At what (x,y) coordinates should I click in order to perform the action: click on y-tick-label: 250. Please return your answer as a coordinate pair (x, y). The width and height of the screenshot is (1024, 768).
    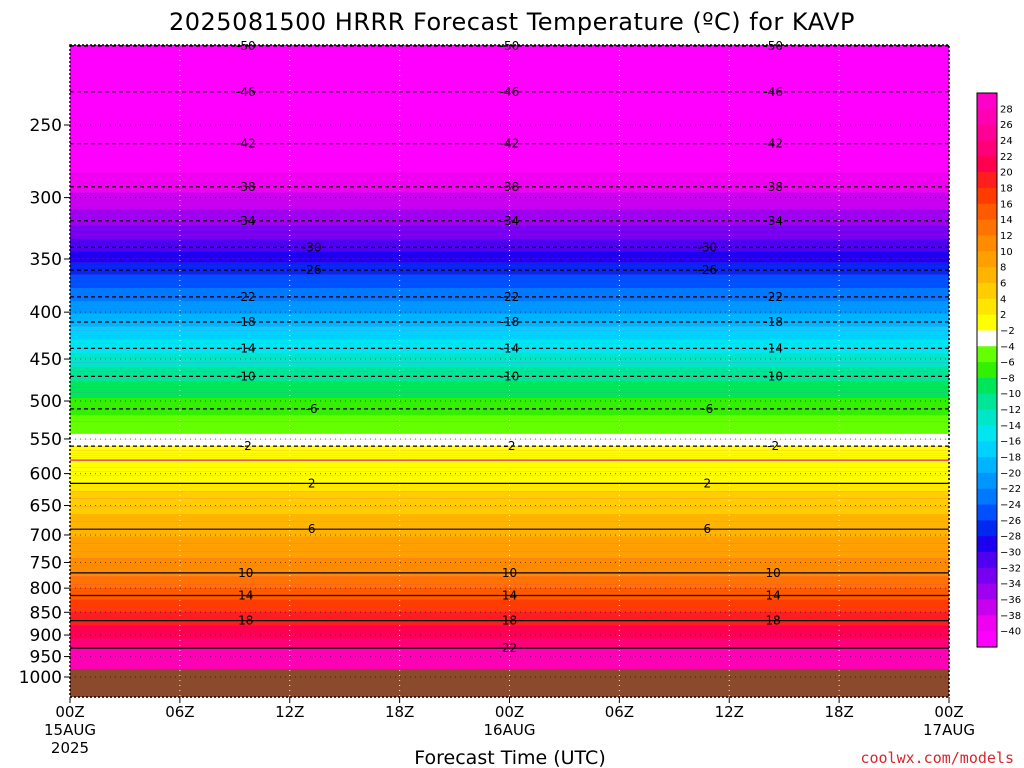
    Looking at the image, I should click on (46, 126).